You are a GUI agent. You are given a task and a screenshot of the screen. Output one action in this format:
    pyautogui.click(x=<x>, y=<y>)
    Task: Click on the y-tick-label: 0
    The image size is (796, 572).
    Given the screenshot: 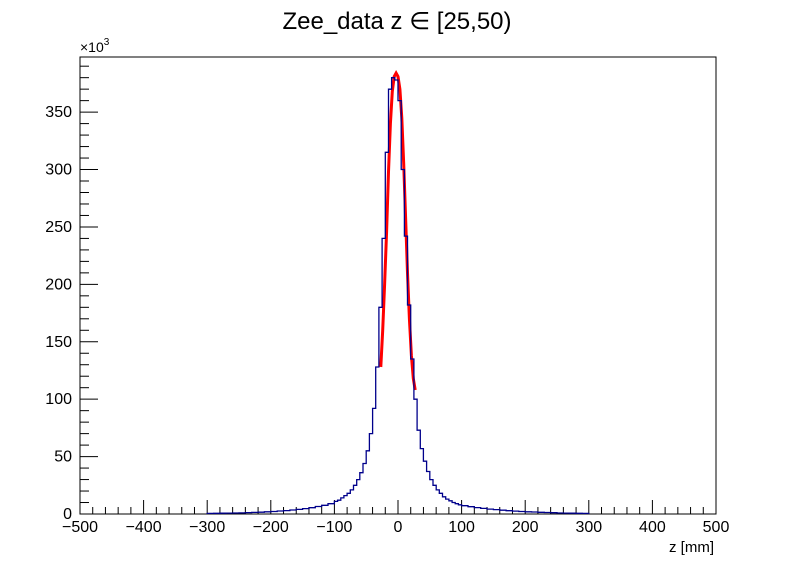 What is the action you would take?
    pyautogui.click(x=67, y=514)
    